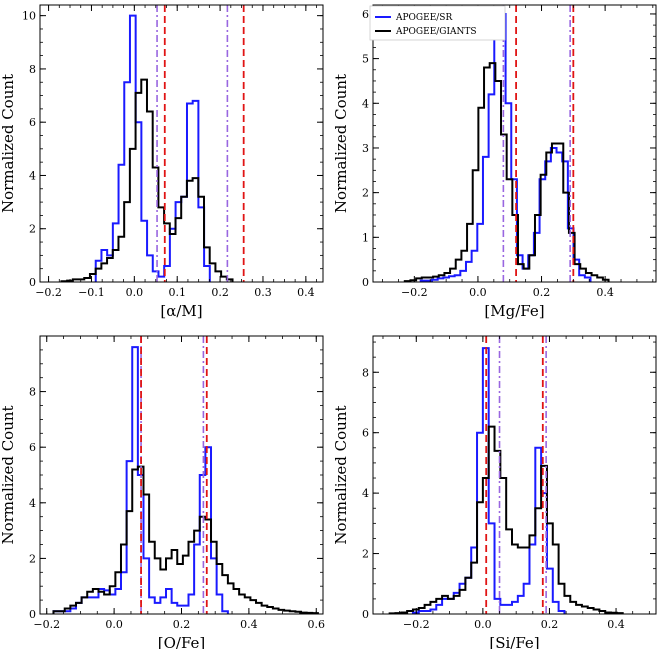 This screenshot has height=649, width=664. I want to click on x-tick-label: −0.1, so click(91, 292).